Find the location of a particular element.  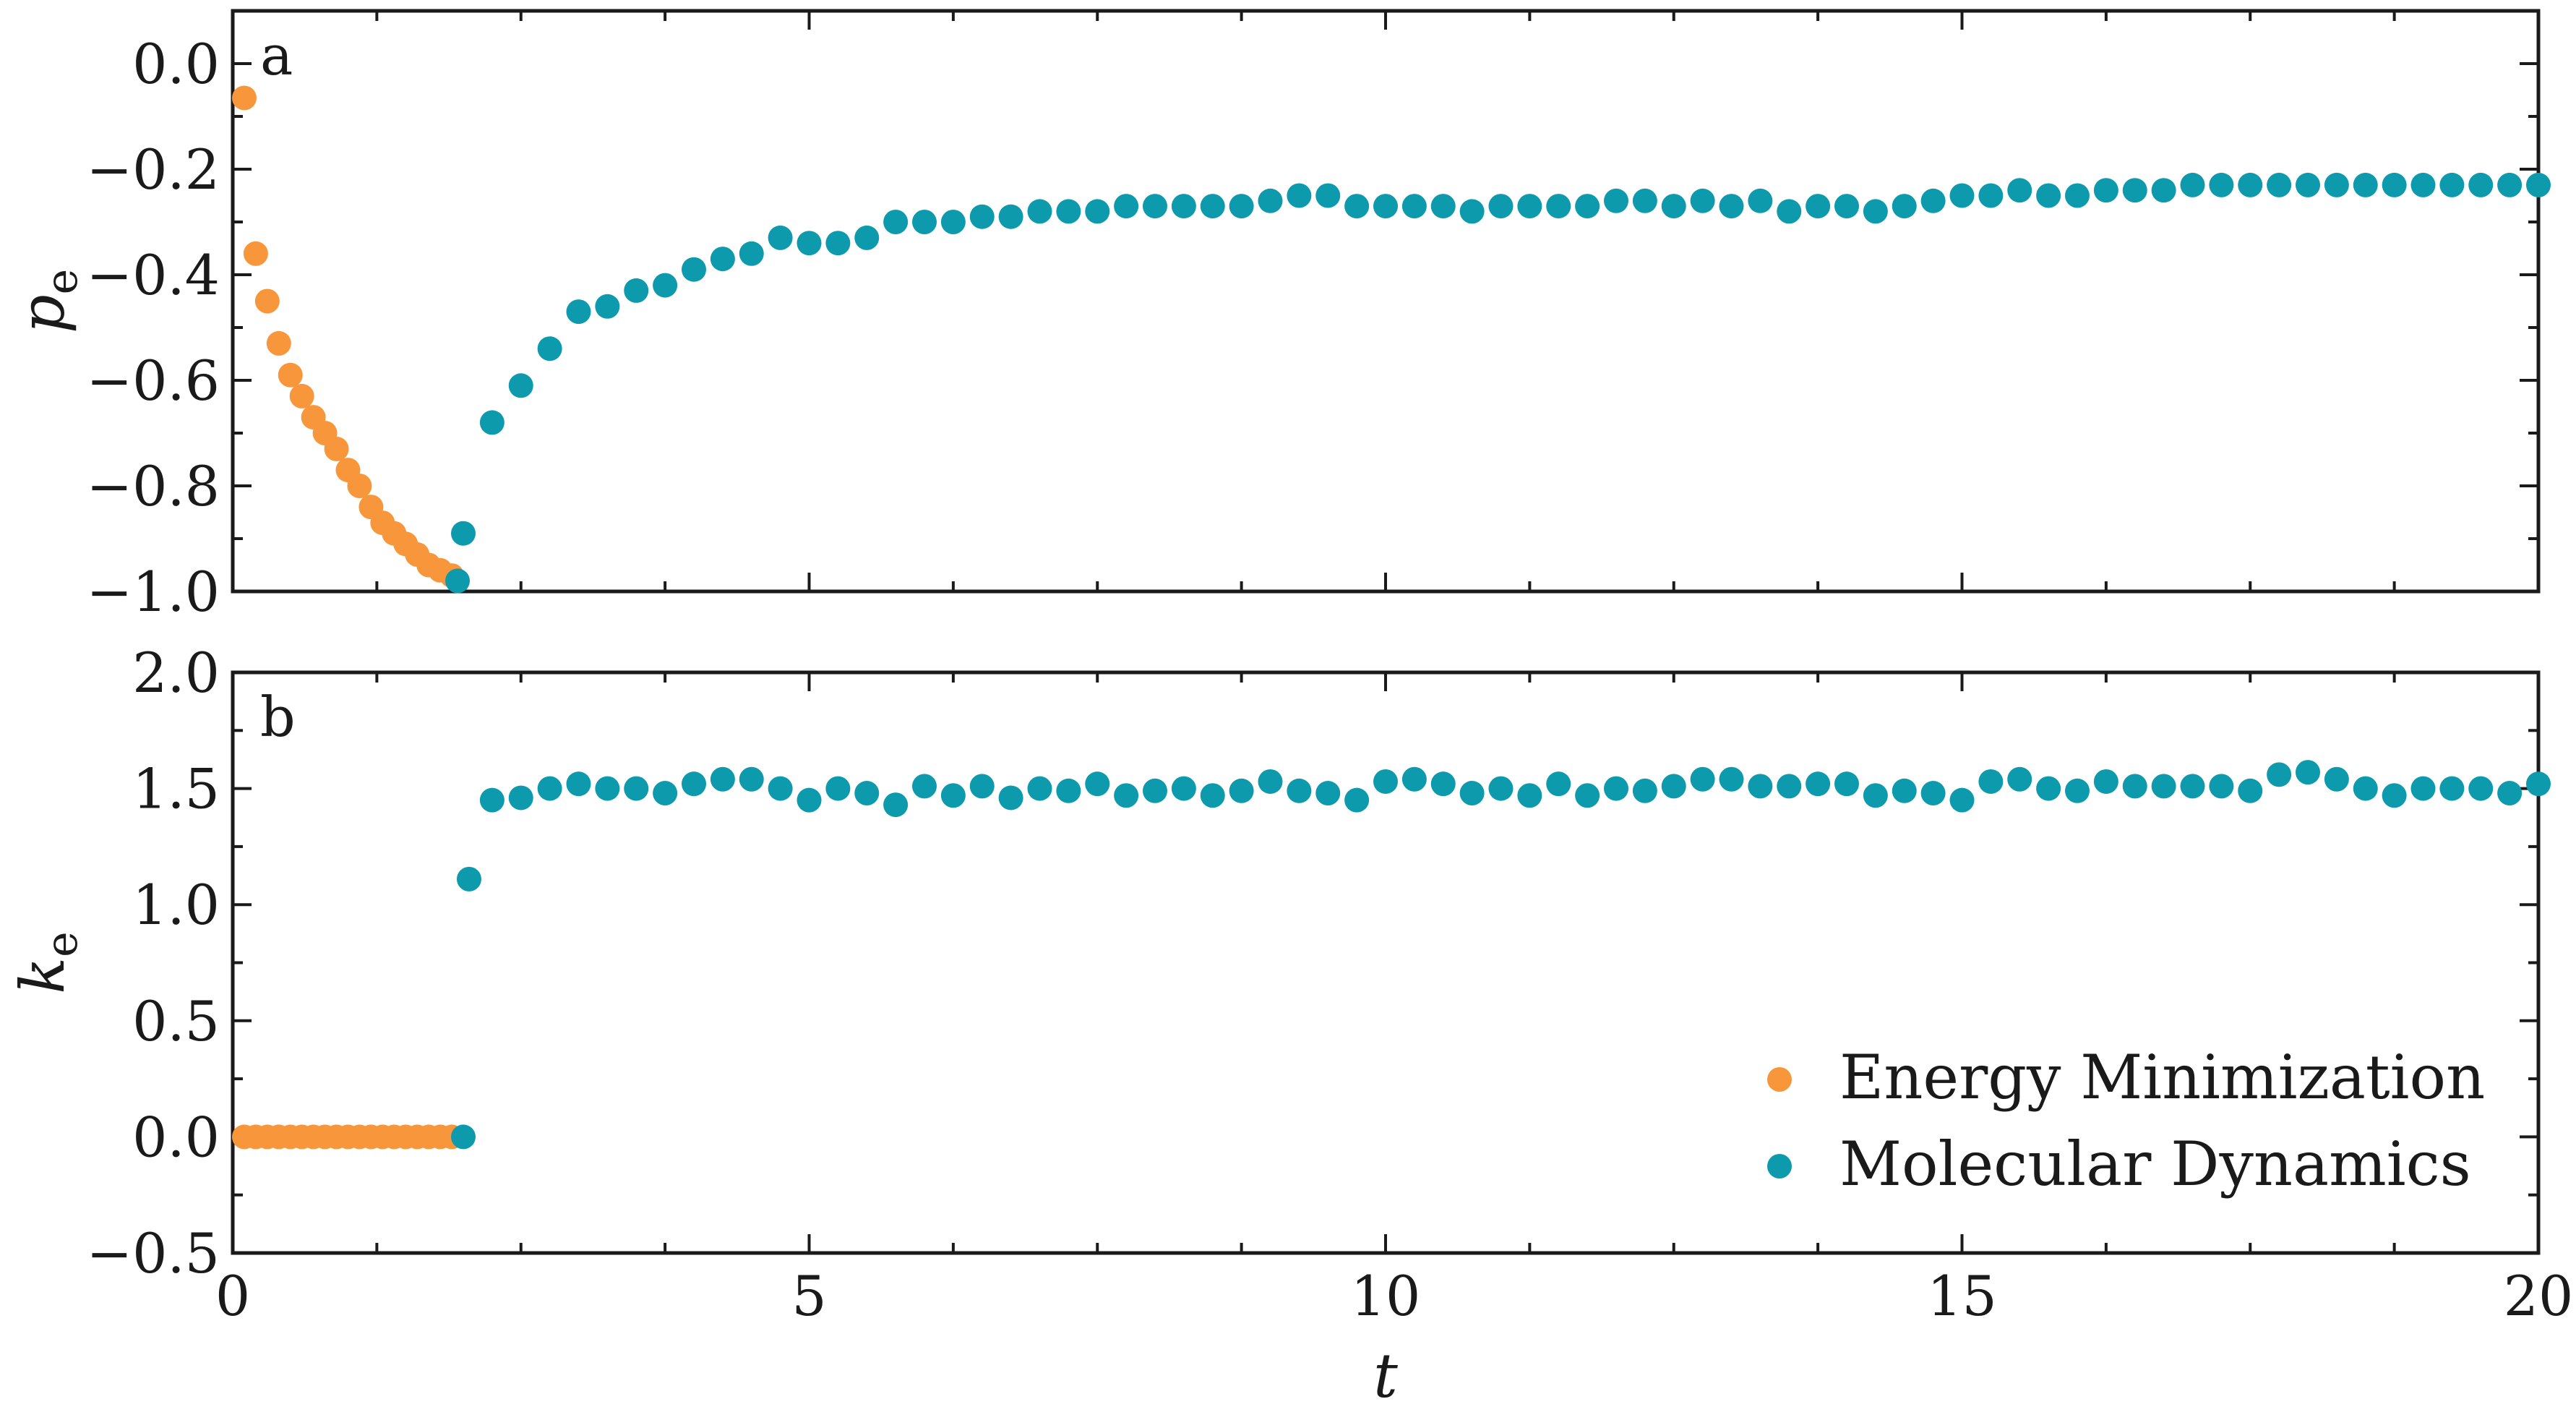

y-tick-label: −0.4 is located at coordinates (153, 275).